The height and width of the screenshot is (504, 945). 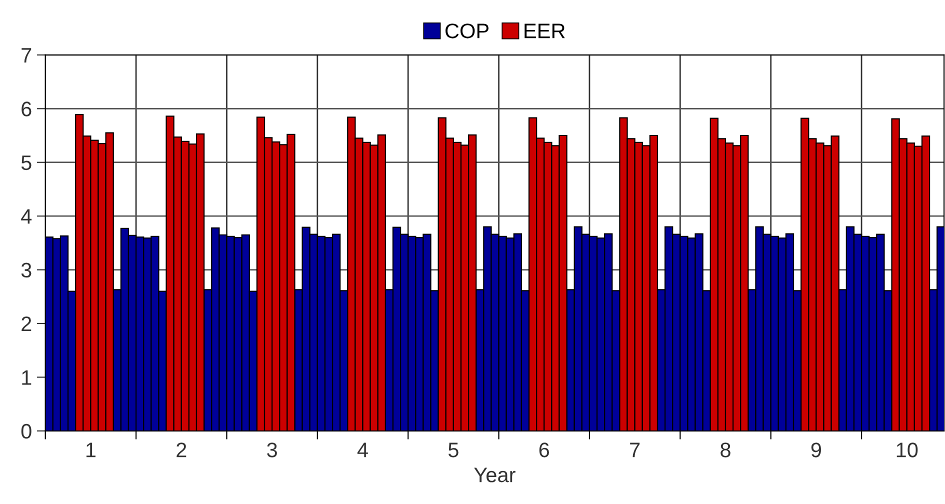 What do you see at coordinates (467, 31) in the screenshot?
I see `legend-label: COP` at bounding box center [467, 31].